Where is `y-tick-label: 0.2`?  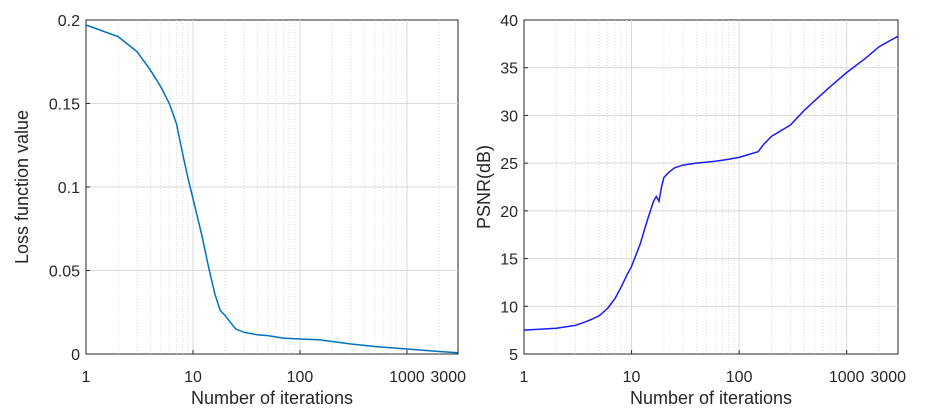 y-tick-label: 0.2 is located at coordinates (69, 21).